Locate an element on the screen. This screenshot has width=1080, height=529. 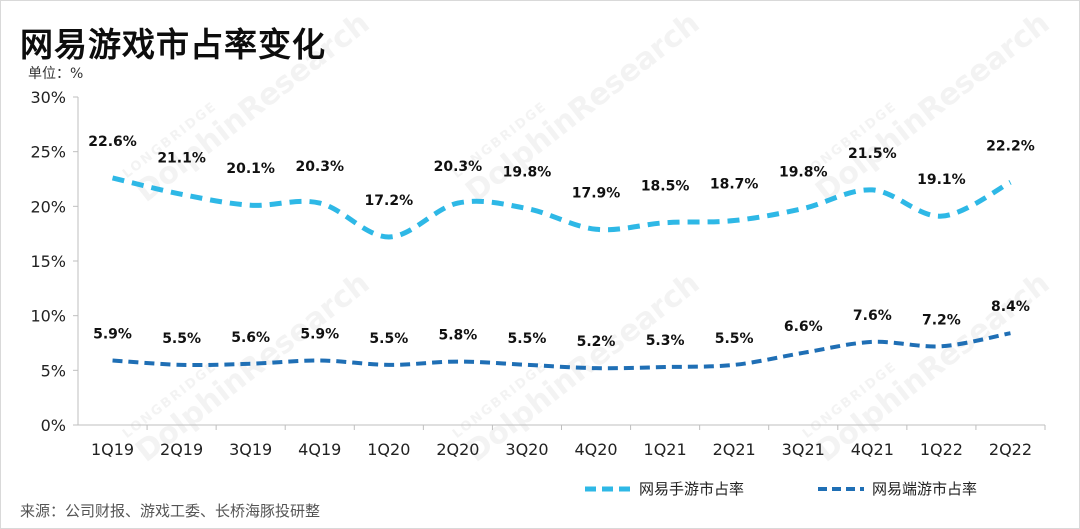
x-tick-label: 1Q21 is located at coordinates (665, 449).